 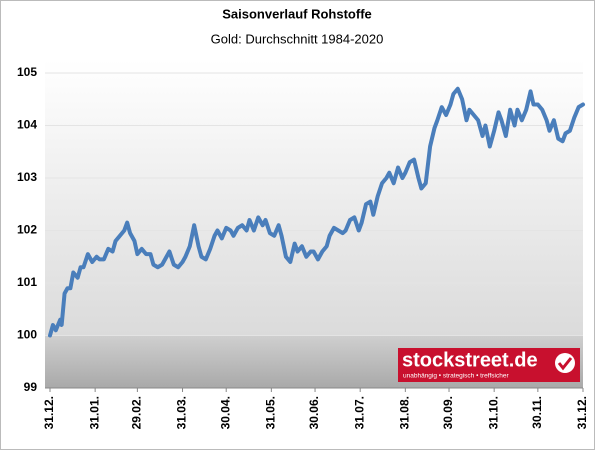 I want to click on logo-name: stockstreet.de, so click(x=470, y=360).